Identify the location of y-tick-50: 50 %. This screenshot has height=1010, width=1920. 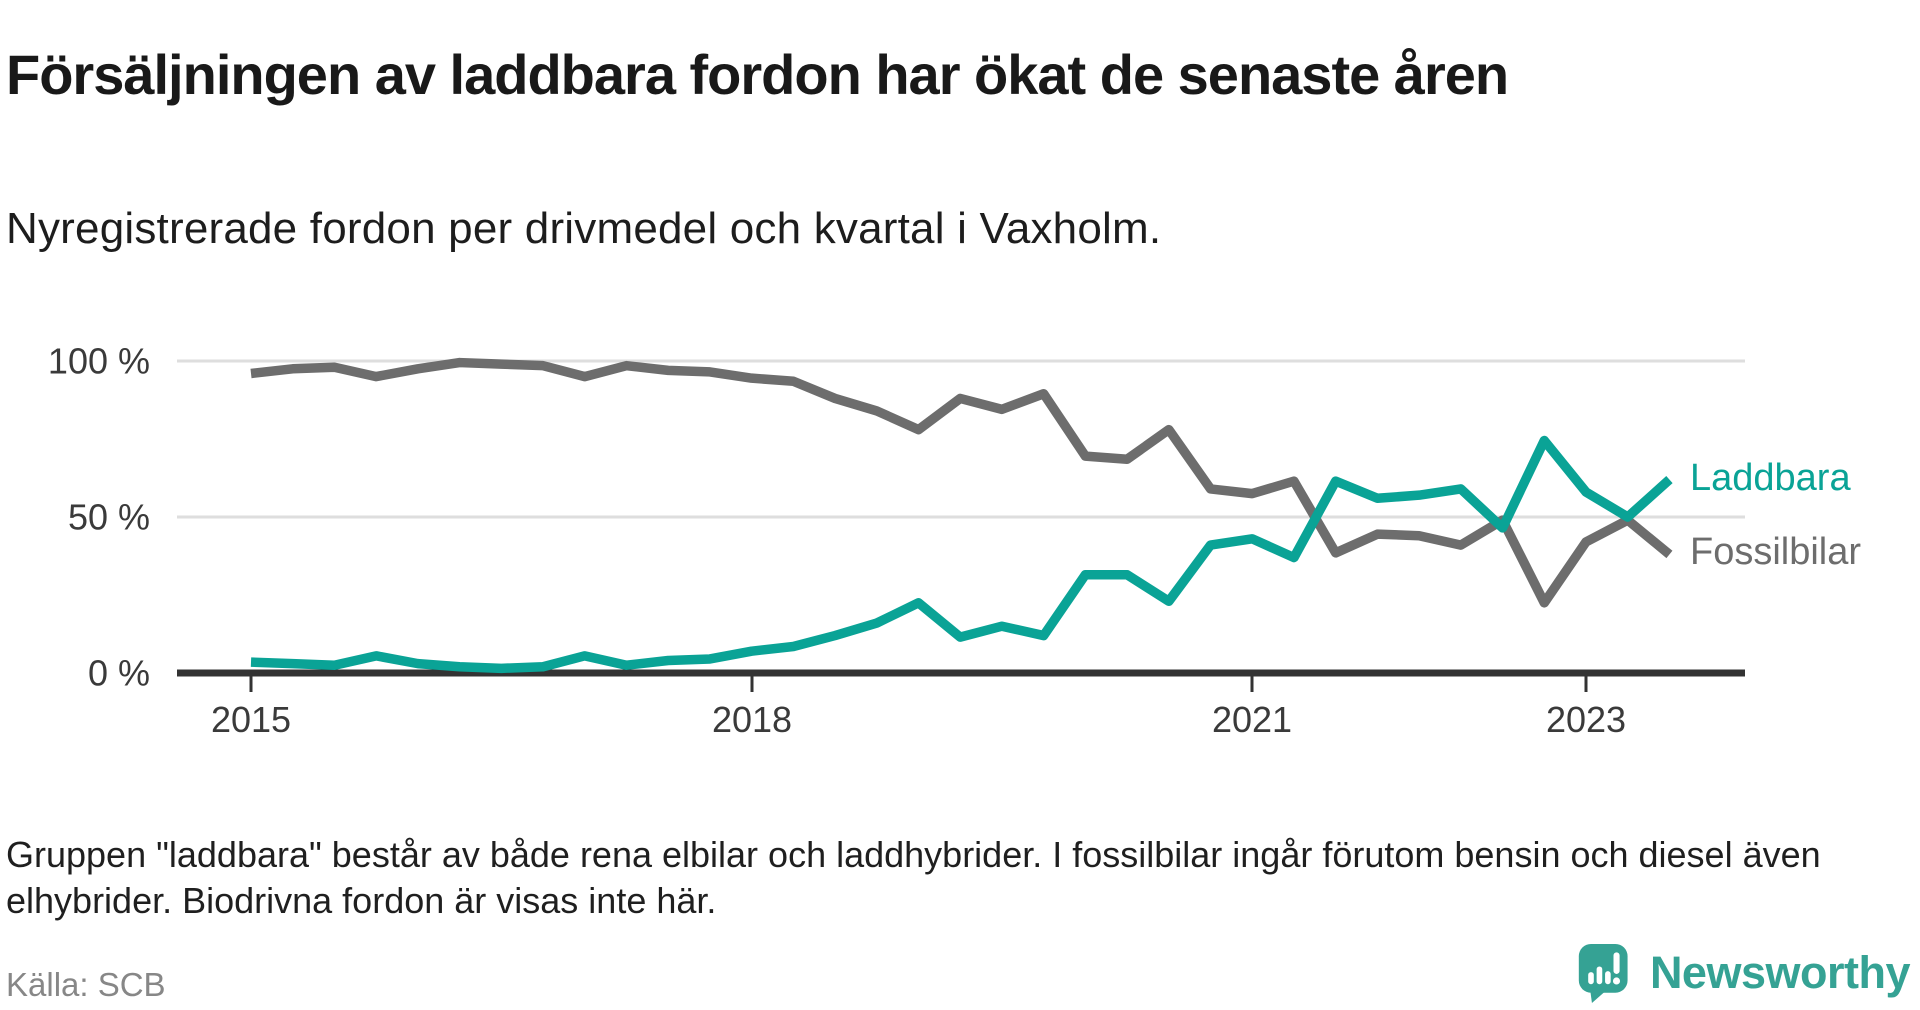
(109, 517).